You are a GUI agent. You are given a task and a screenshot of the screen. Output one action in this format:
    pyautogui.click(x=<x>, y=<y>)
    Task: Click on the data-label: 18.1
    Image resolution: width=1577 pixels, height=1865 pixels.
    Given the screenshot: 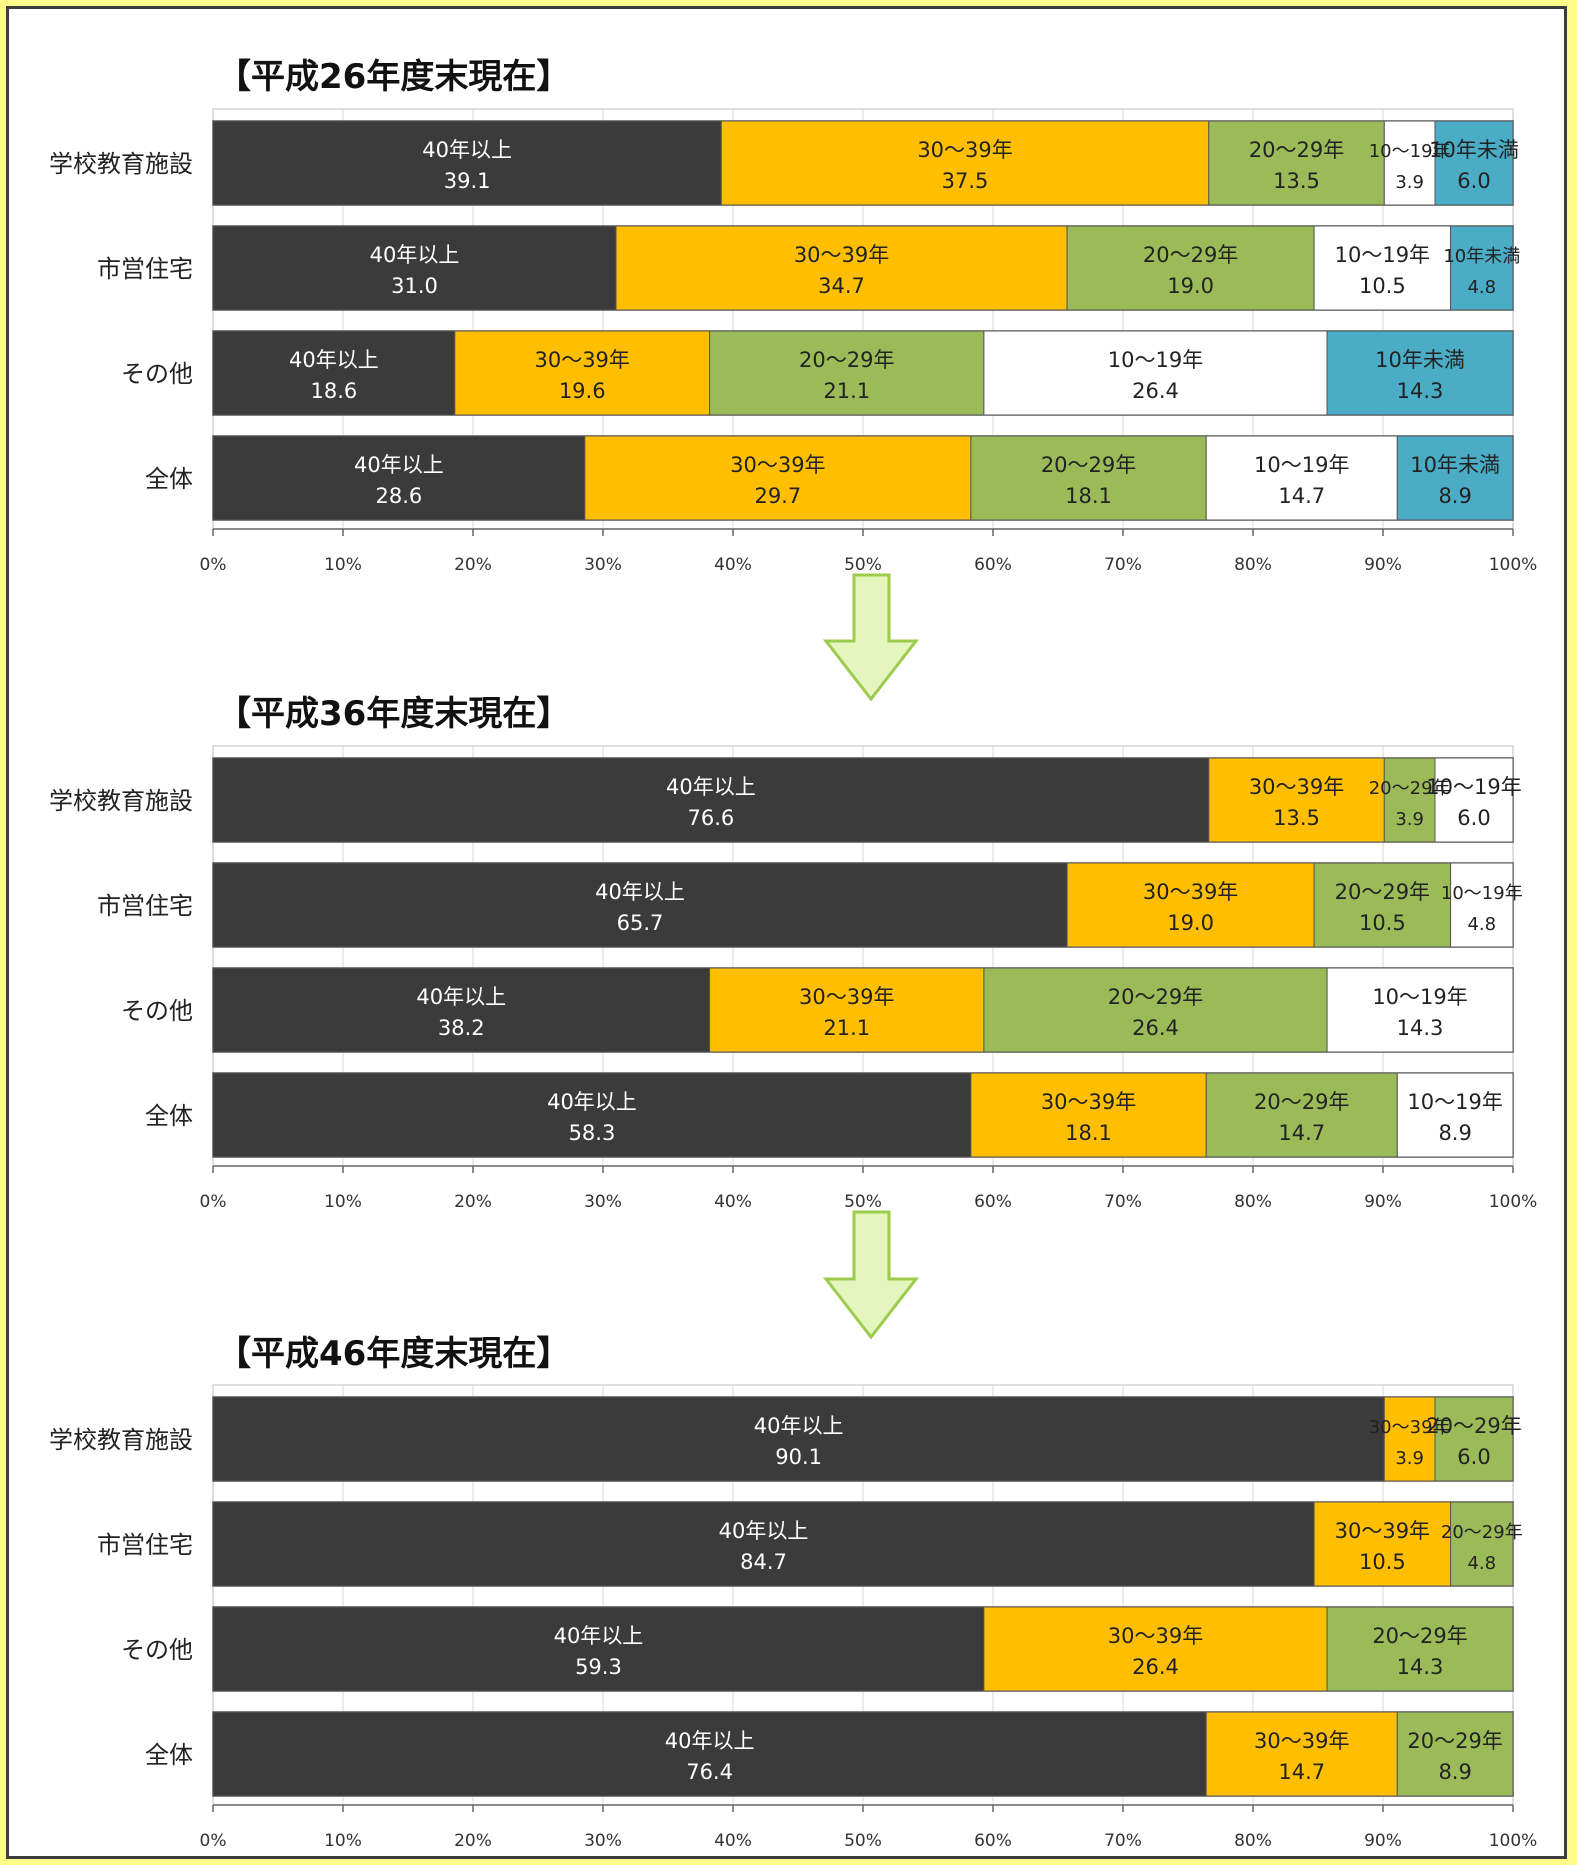 What is the action you would take?
    pyautogui.click(x=1088, y=496)
    